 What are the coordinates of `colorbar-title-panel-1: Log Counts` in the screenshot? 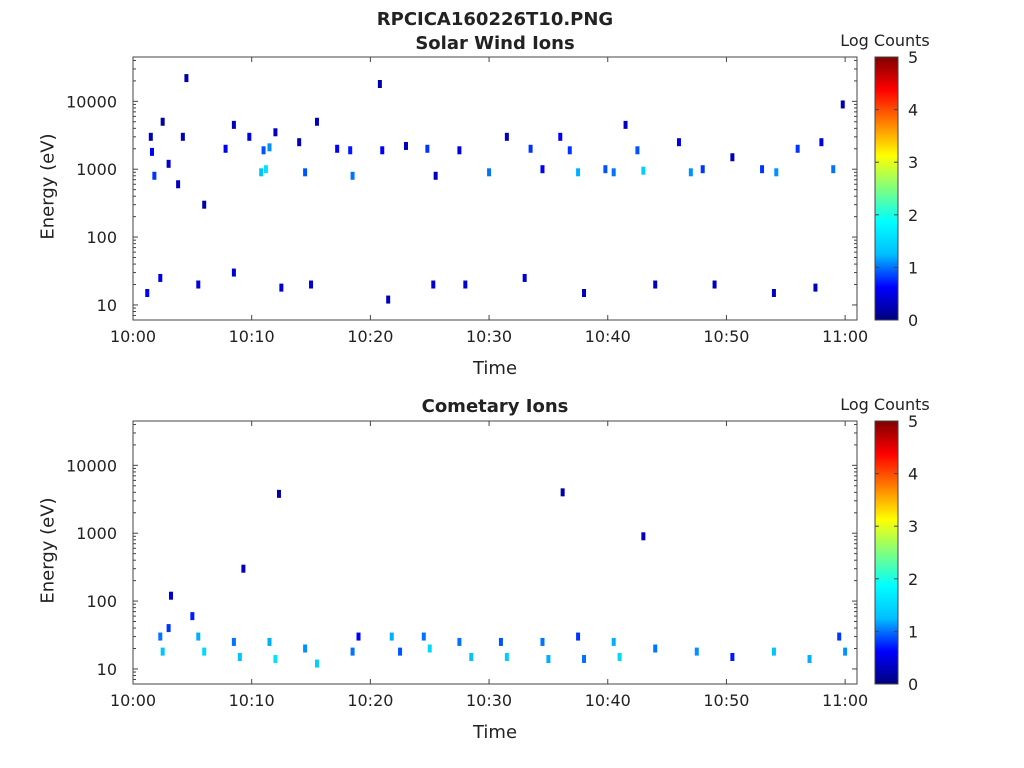 It's located at (885, 40).